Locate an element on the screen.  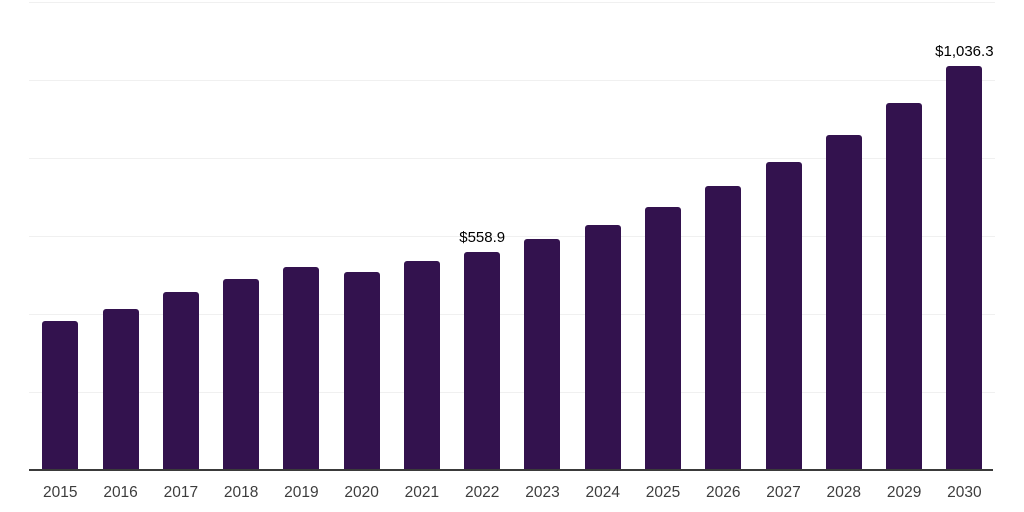
x-axis-line is located at coordinates (511, 470).